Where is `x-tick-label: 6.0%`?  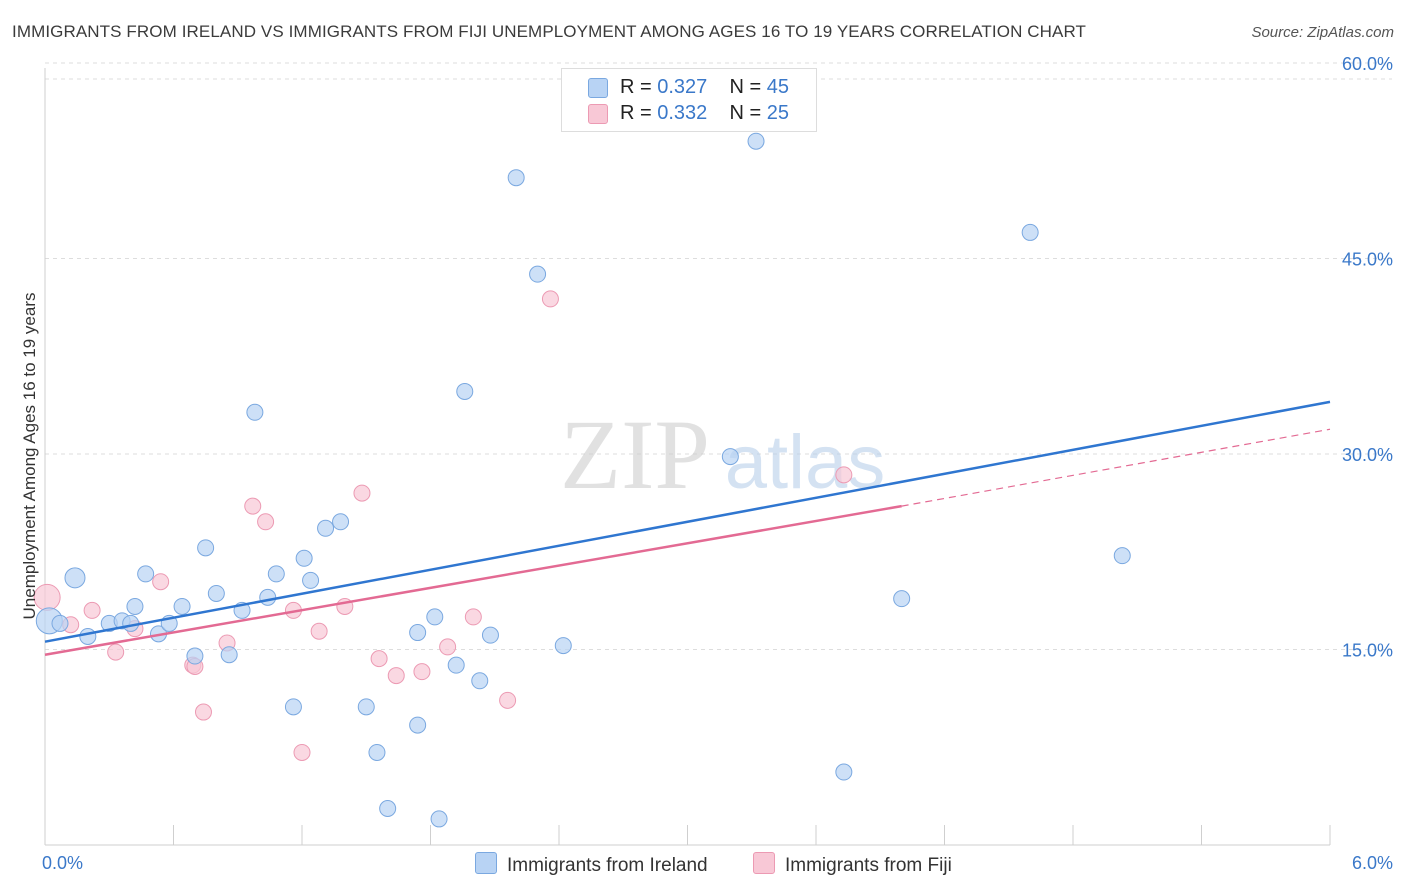 x-tick-label: 6.0% is located at coordinates (1372, 863).